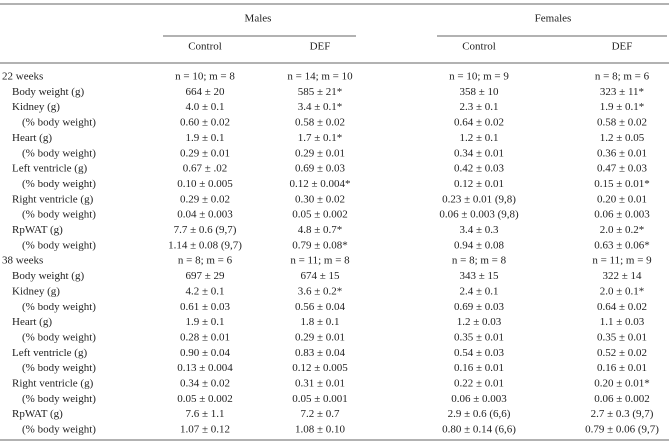  Describe the element at coordinates (205, 337) in the screenshot. I see `cell: 0.28 ± 0.01` at that location.